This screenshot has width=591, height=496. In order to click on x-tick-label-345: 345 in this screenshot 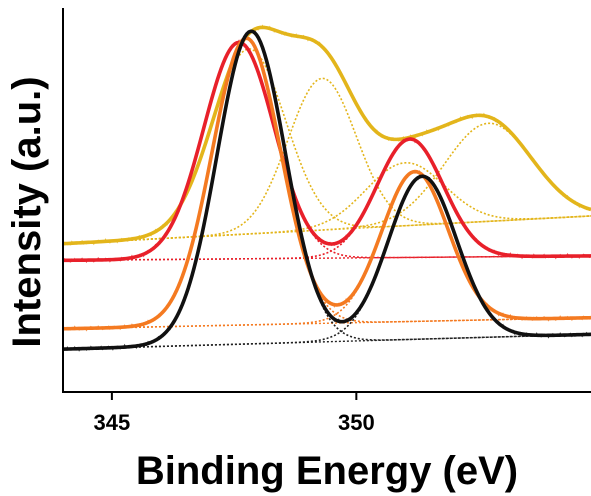, I will do `click(112, 422)`.